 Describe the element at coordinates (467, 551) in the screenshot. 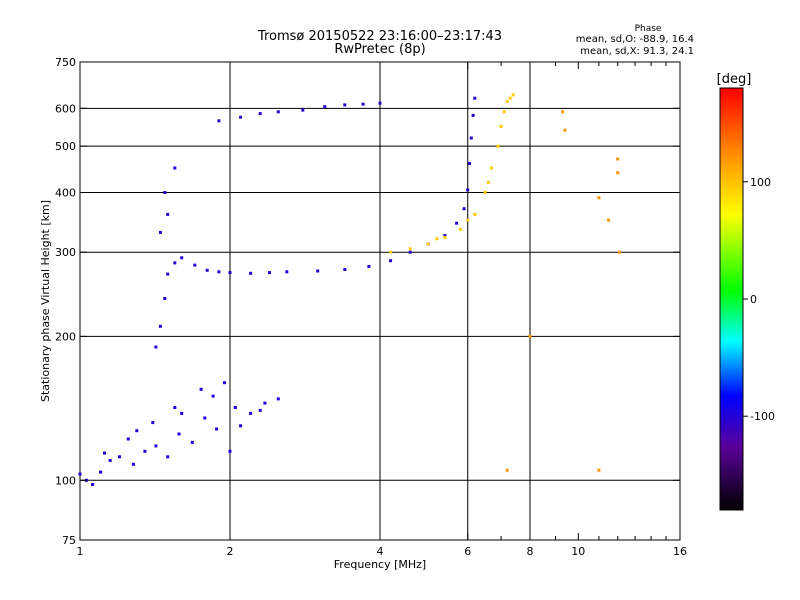

I see `x-tick-label: 6` at that location.